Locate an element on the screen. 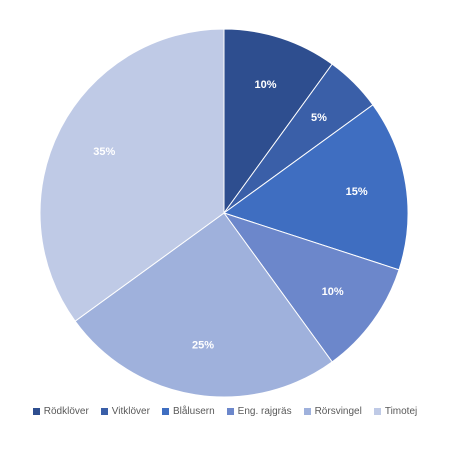 The height and width of the screenshot is (450, 450). legend-label-6: Timotej is located at coordinates (401, 411).